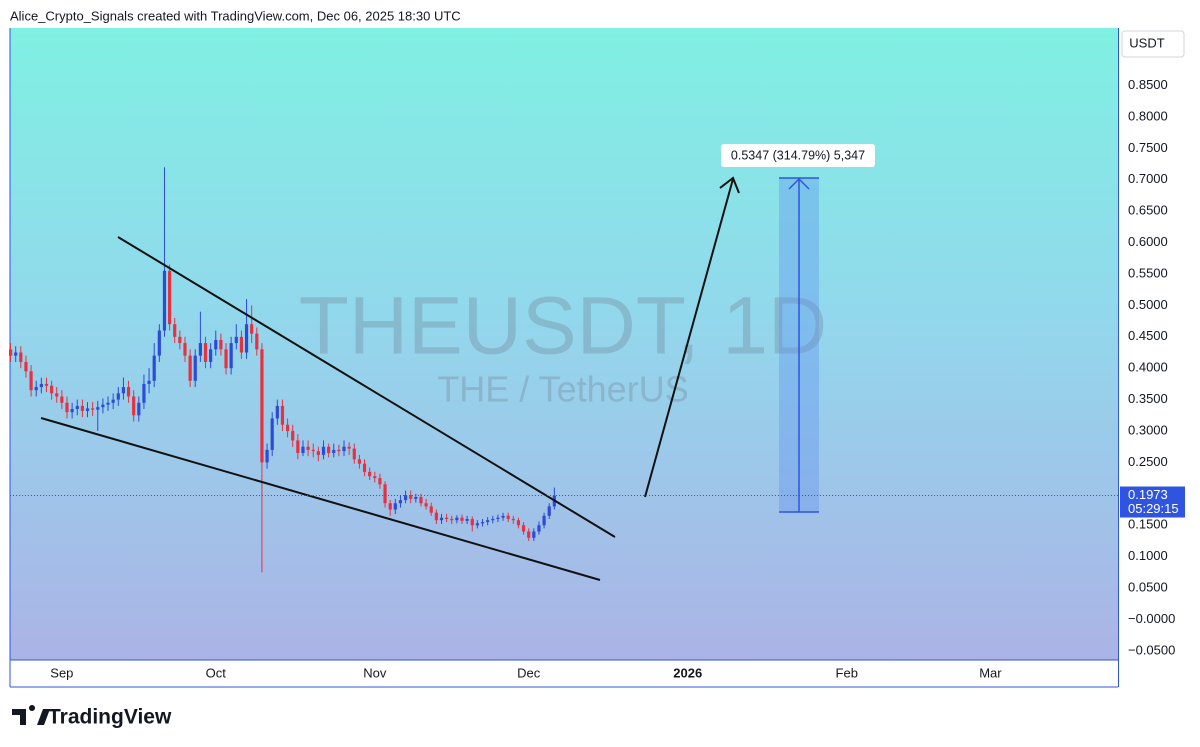 This screenshot has height=747, width=1200. I want to click on annotation-box, so click(798, 155).